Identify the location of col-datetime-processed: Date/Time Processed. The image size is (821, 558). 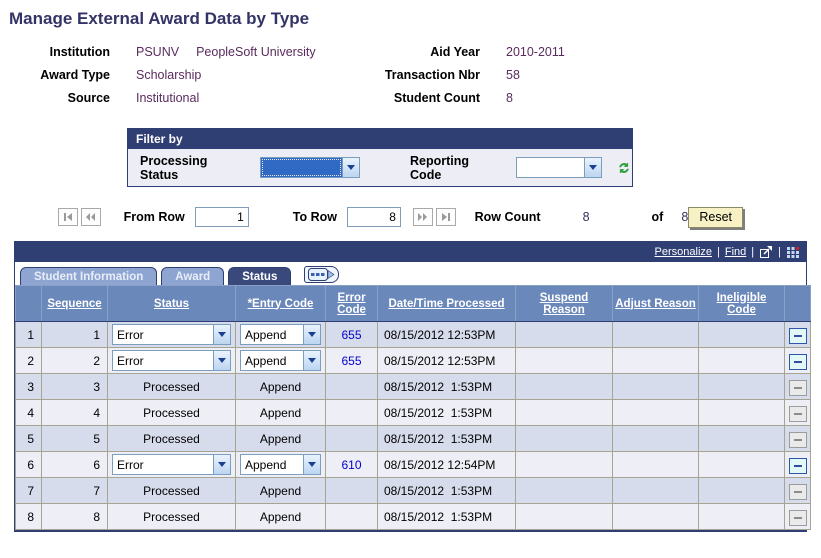
(446, 303).